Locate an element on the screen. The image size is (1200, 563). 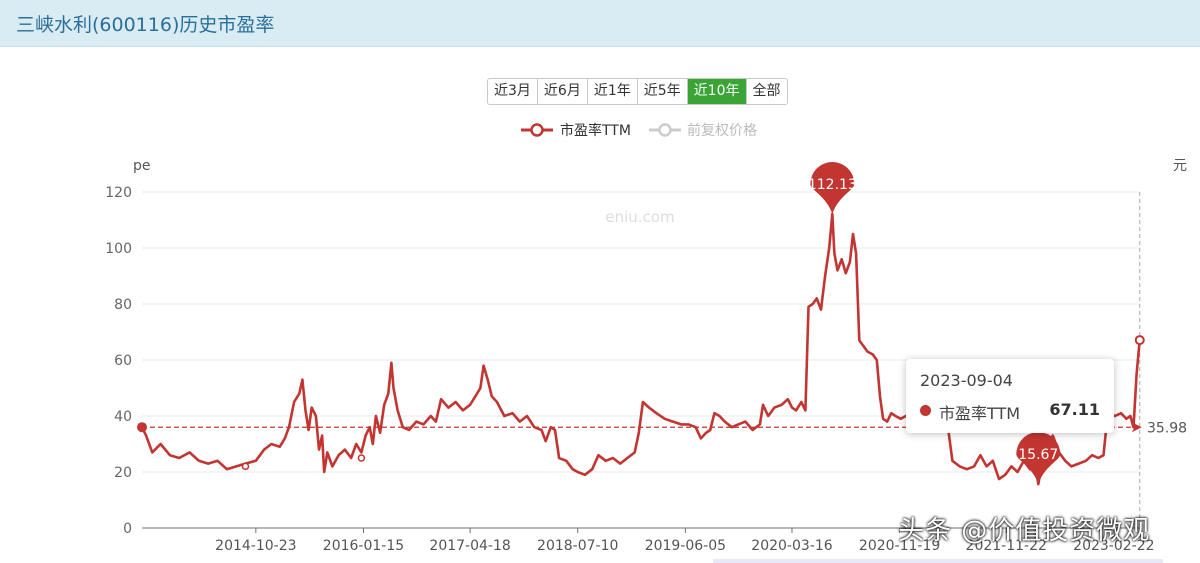
range-6m-button: 近6月 is located at coordinates (562, 91).